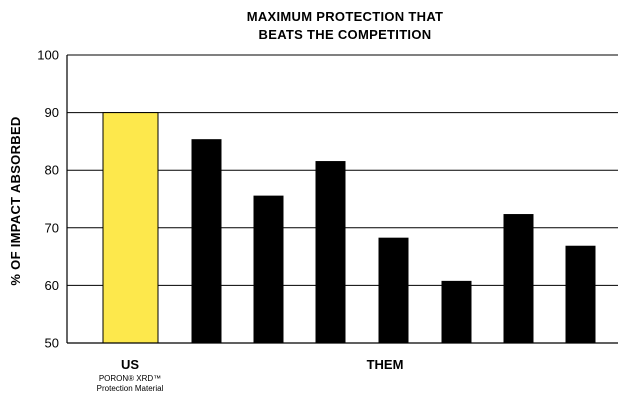  I want to click on group-label-them: THEM, so click(385, 364).